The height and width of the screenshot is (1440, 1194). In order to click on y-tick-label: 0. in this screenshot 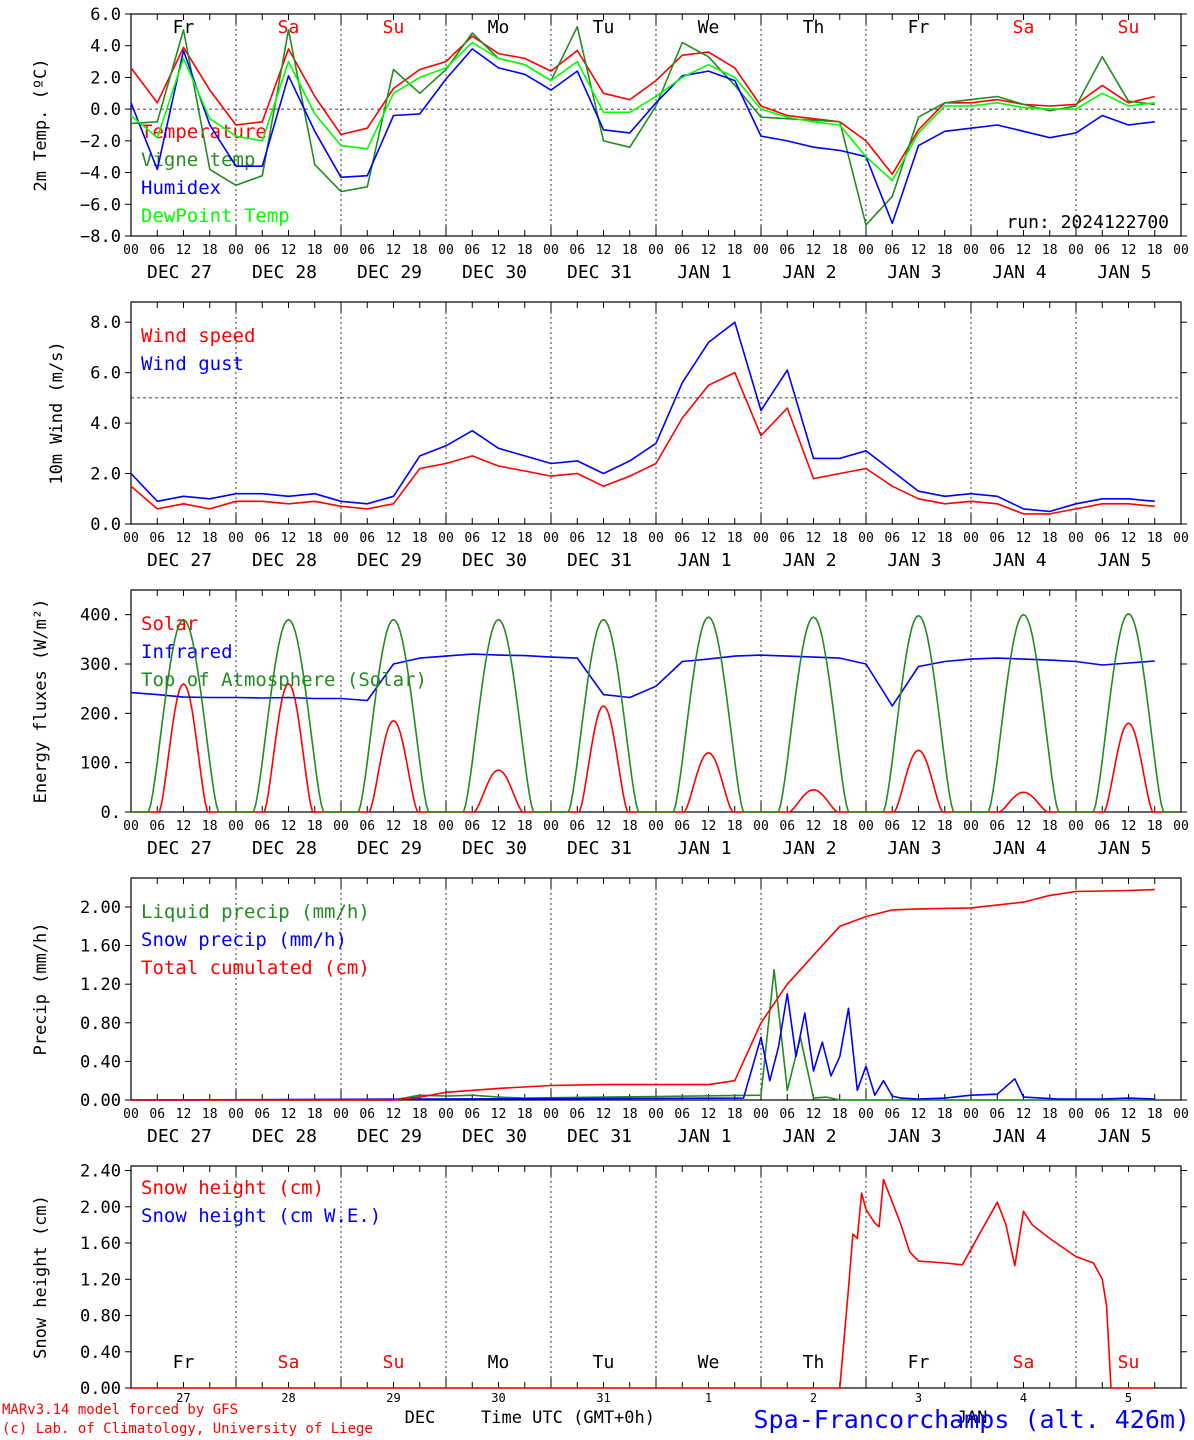, I will do `click(111, 813)`.